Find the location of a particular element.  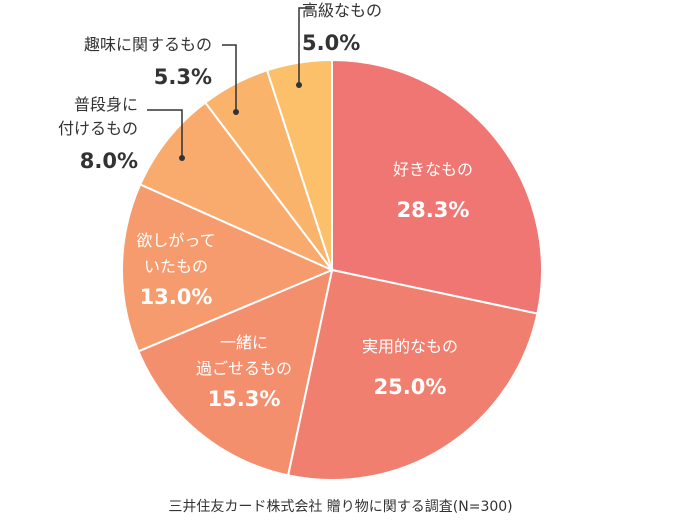

slice-label: いたもの is located at coordinates (176, 266).